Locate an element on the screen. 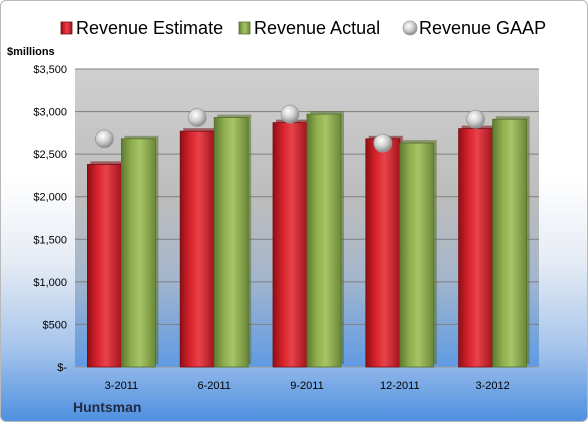 The image size is (588, 422). y-tick-label: $- is located at coordinates (62, 368).